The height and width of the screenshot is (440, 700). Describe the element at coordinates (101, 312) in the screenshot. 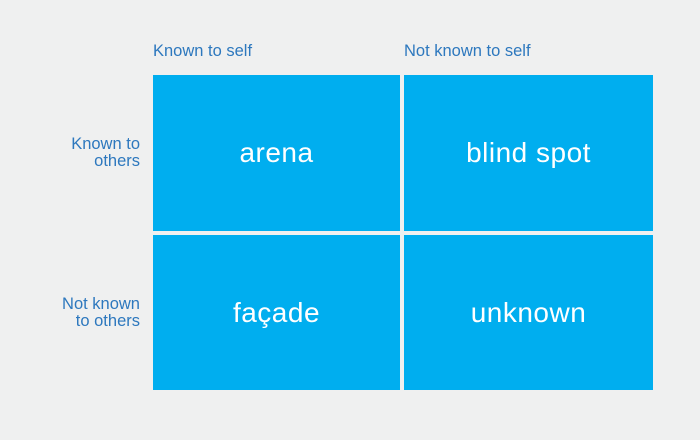

I see `row-header-not-known-to-others: Not known to others` at that location.